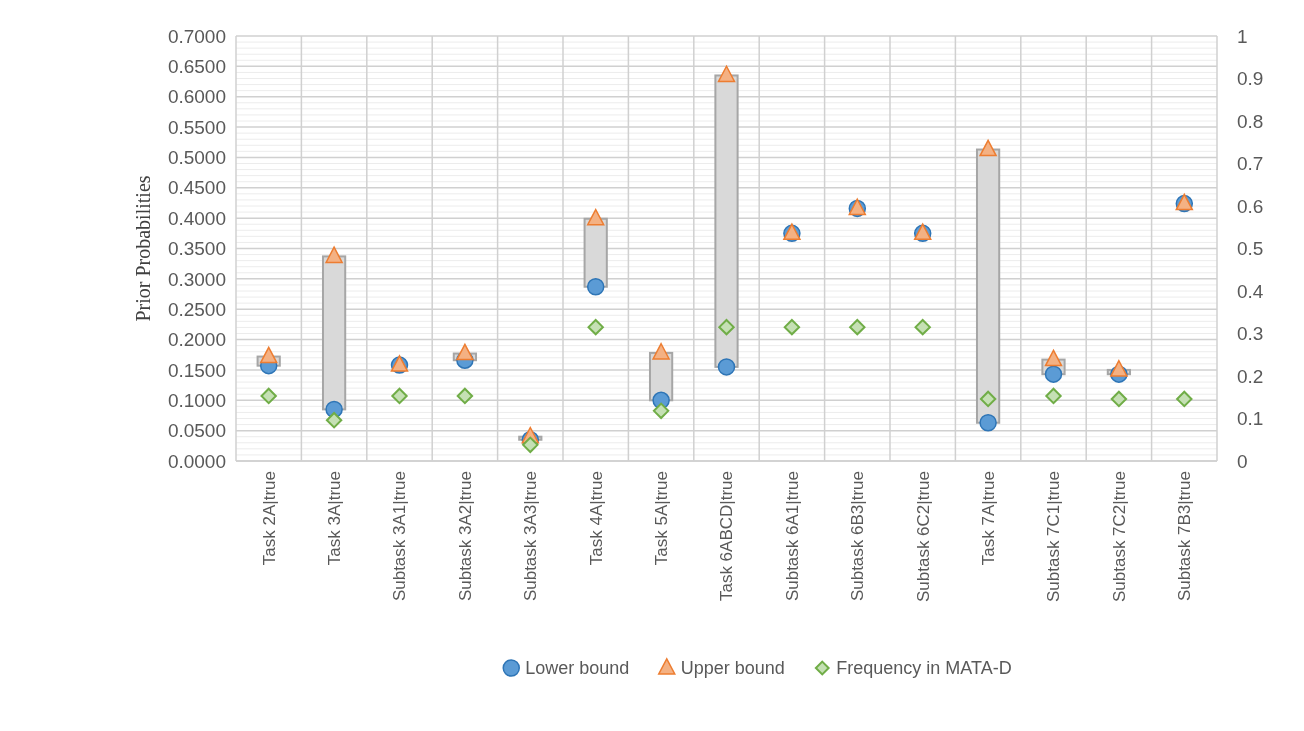 The image size is (1304, 731). What do you see at coordinates (1250, 376) in the screenshot?
I see `y2-tick-label: 0.2` at bounding box center [1250, 376].